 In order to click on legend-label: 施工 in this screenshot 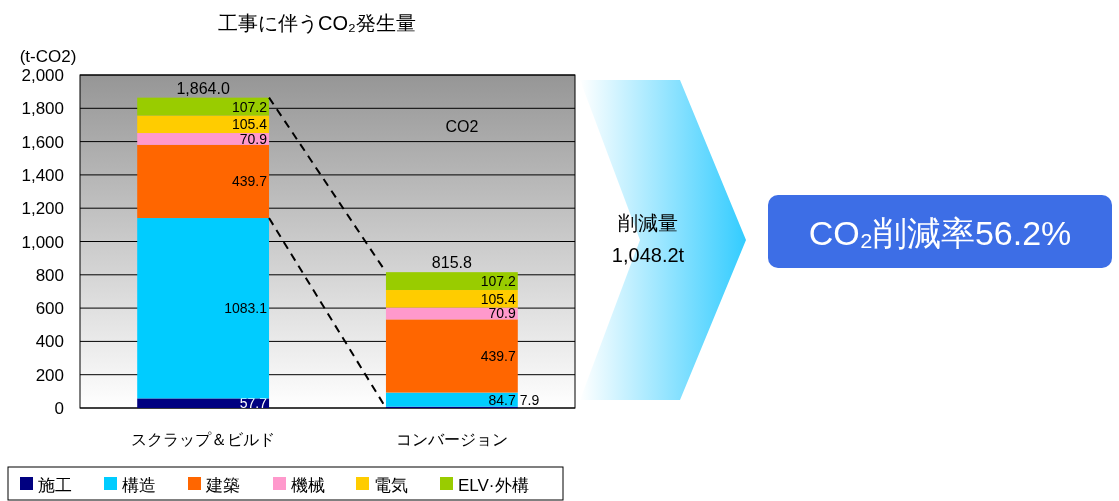, I will do `click(55, 485)`.